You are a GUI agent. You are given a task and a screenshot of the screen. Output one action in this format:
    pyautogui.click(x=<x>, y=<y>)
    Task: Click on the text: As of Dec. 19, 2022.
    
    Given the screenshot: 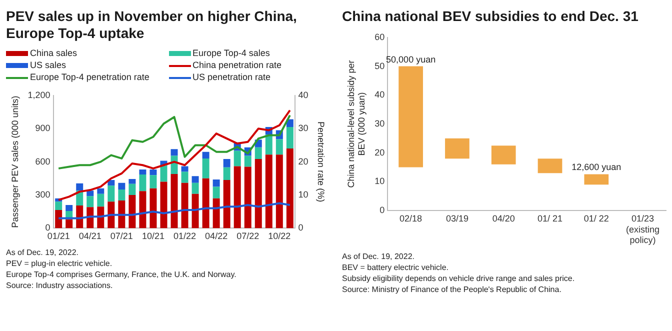 What is the action you would take?
    pyautogui.click(x=378, y=256)
    